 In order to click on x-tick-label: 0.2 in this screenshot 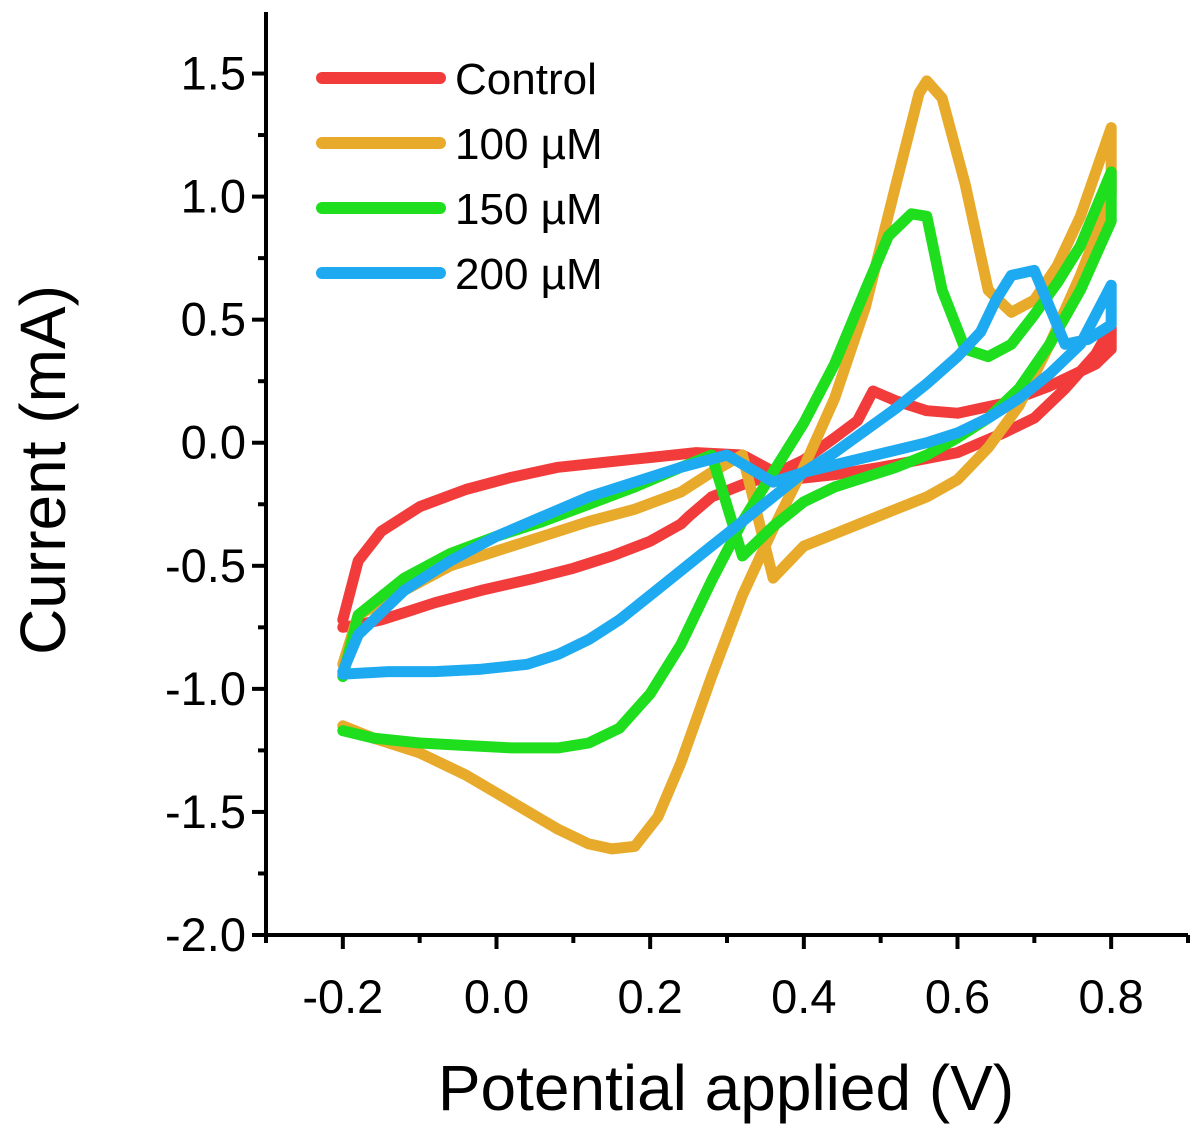, I will do `click(649, 996)`.